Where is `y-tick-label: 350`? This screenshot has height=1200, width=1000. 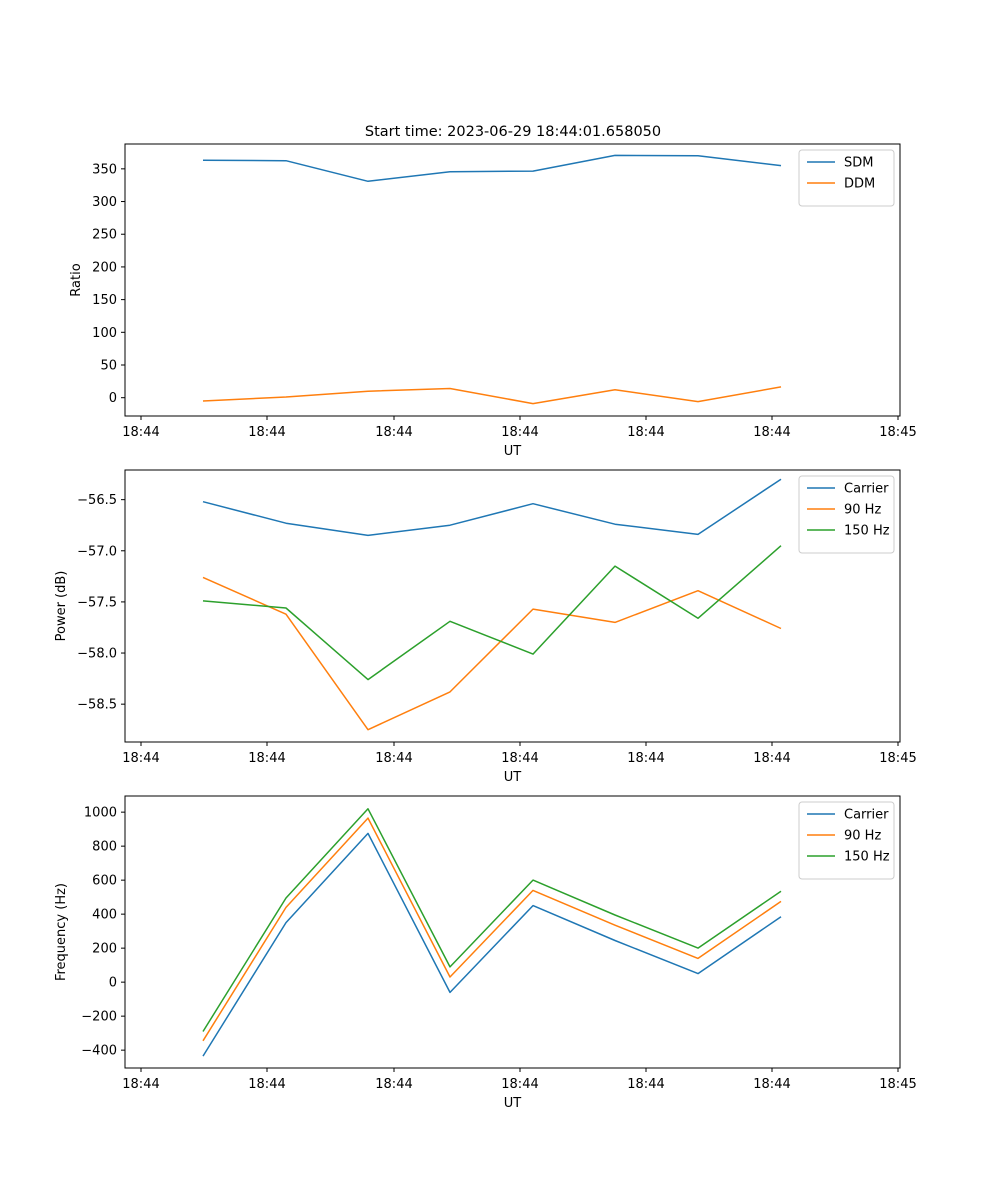 y-tick-label: 350 is located at coordinates (104, 169).